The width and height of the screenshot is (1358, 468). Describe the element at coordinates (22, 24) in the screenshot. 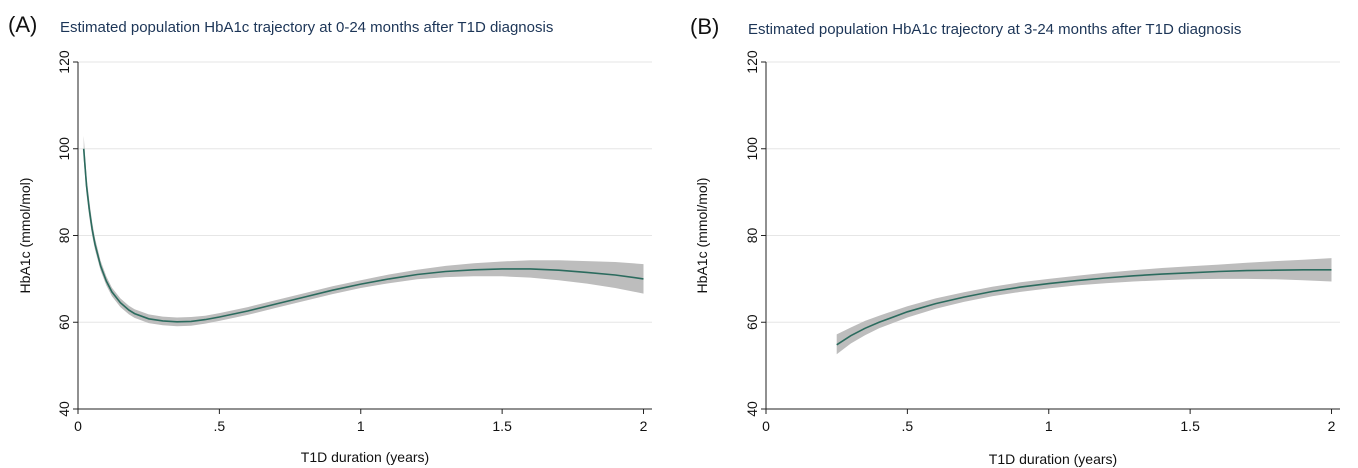

I see `panel-letter: (A)` at that location.